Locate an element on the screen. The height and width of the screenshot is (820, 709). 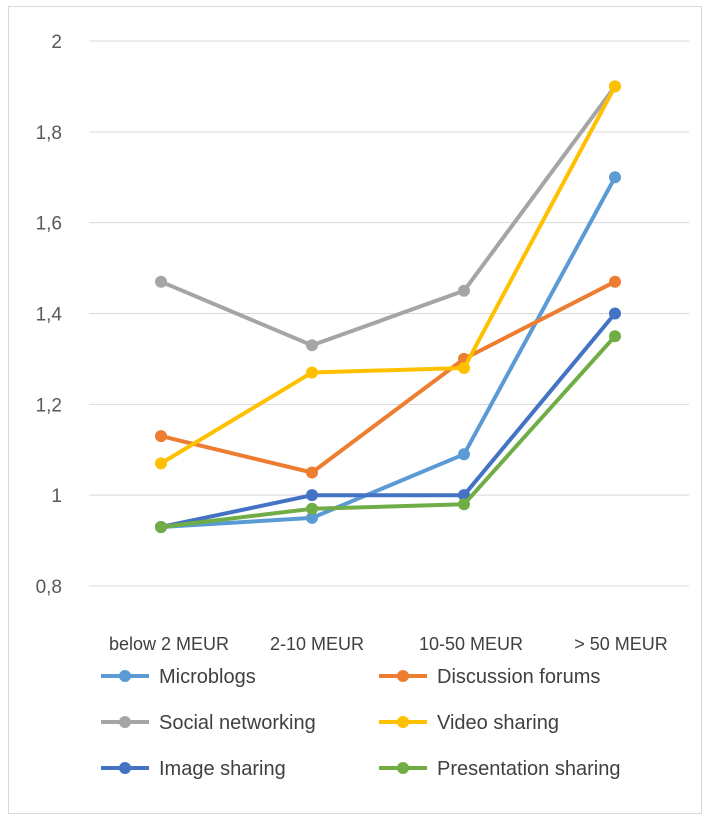
legend-item-social-networking: Social networking is located at coordinates (208, 723).